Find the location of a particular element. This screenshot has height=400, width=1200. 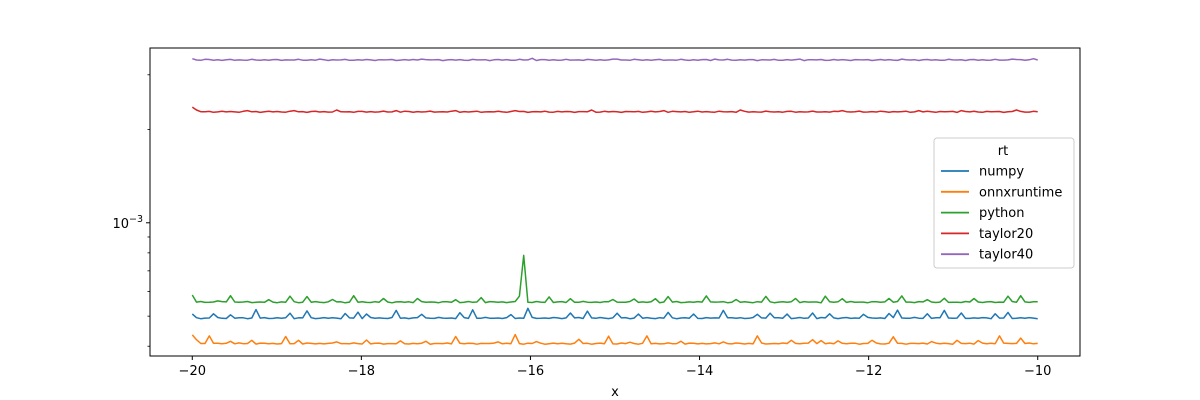

series-line-numpy is located at coordinates (614, 313).